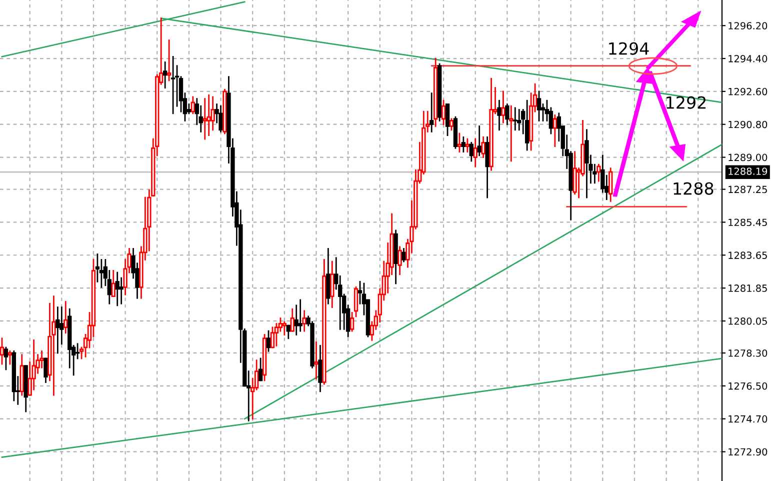  What do you see at coordinates (748, 171) in the screenshot?
I see `ref-line-label: 1288.19` at bounding box center [748, 171].